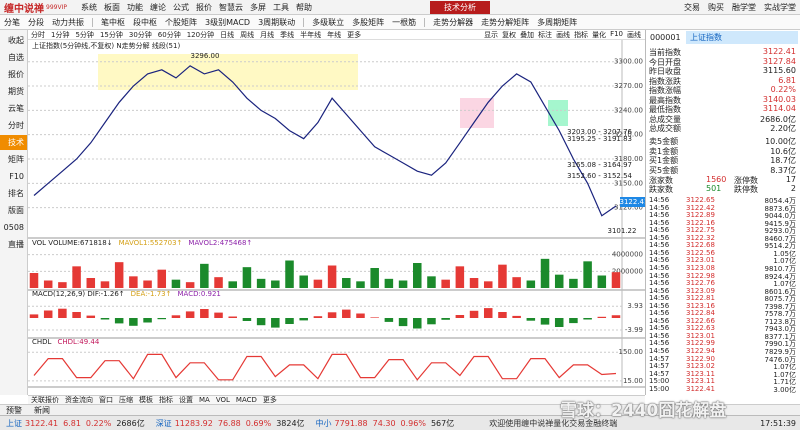 The width and height of the screenshot is (800, 430). What do you see at coordinates (166, 400) in the screenshot?
I see `bottom-tab: 指标` at bounding box center [166, 400].